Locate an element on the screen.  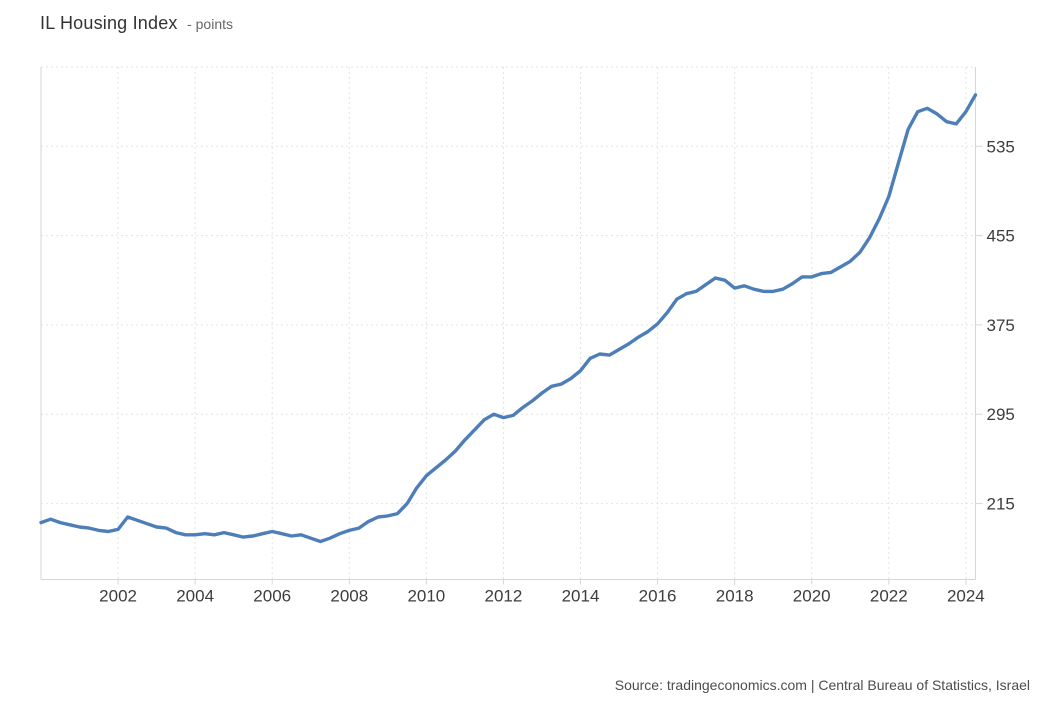
x-axis-label: 2006 is located at coordinates (272, 596).